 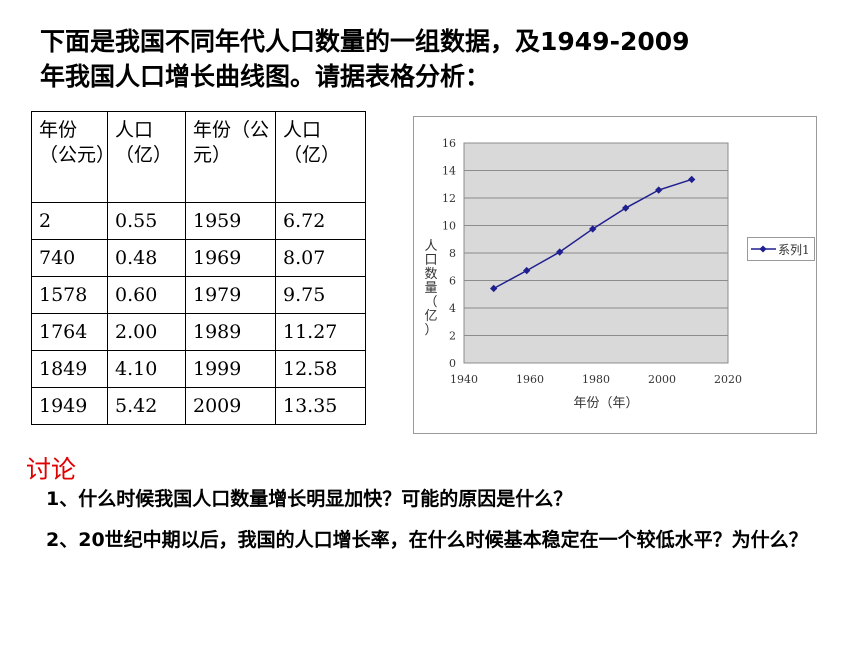 I want to click on table-cell: 1989, so click(x=230, y=332).